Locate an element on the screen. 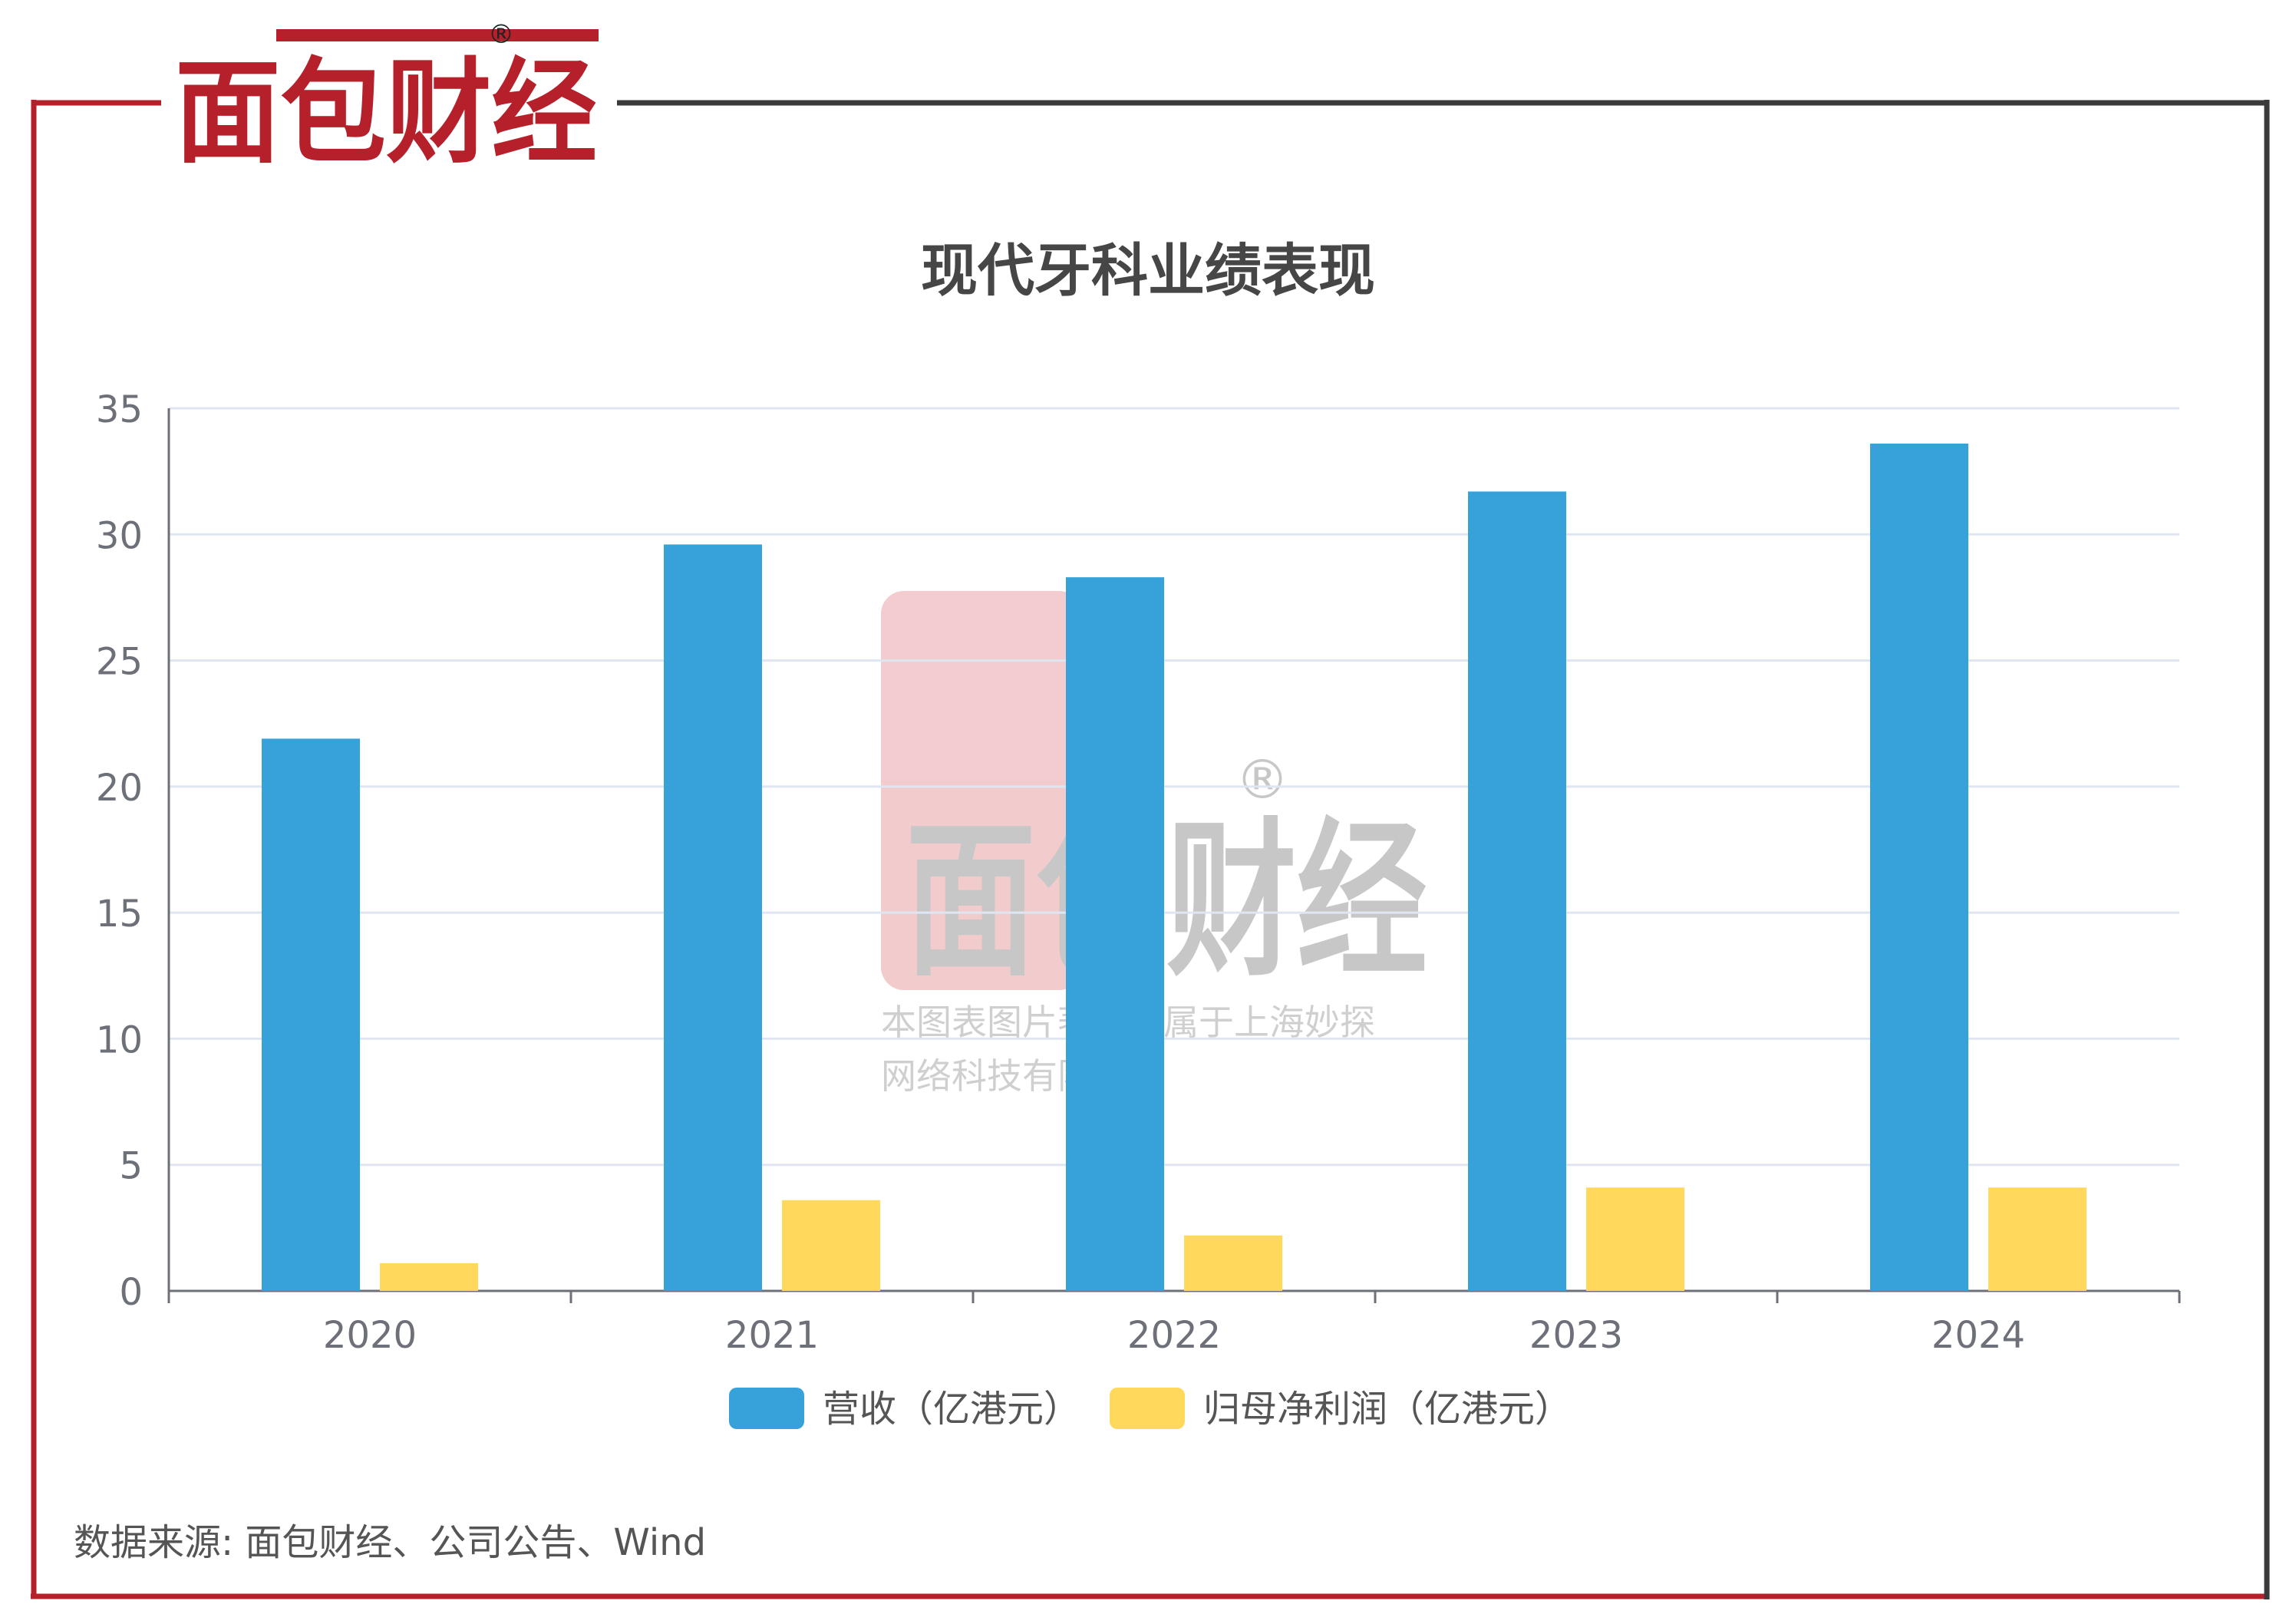  legend: 营收（亿港元） 归母净利润（亿港元） is located at coordinates (1150, 1409).